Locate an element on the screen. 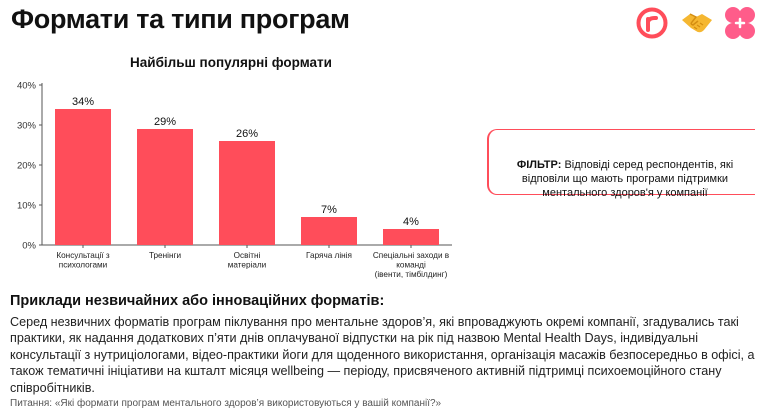  x-tick-label: Тренінги is located at coordinates (165, 255).